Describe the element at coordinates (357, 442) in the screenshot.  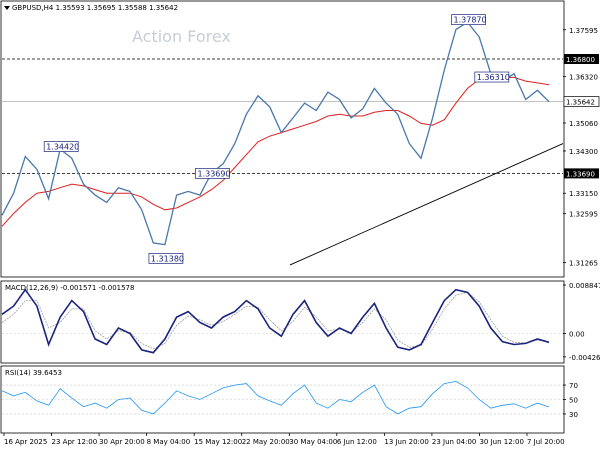
I see `date-tick-label: 6 Jun 12:00` at that location.